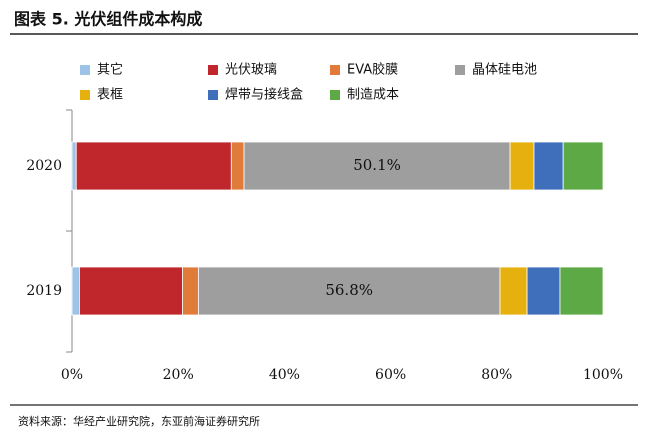 This screenshot has width=648, height=438. Describe the element at coordinates (496, 375) in the screenshot. I see `x-tick-label: 80%` at that location.